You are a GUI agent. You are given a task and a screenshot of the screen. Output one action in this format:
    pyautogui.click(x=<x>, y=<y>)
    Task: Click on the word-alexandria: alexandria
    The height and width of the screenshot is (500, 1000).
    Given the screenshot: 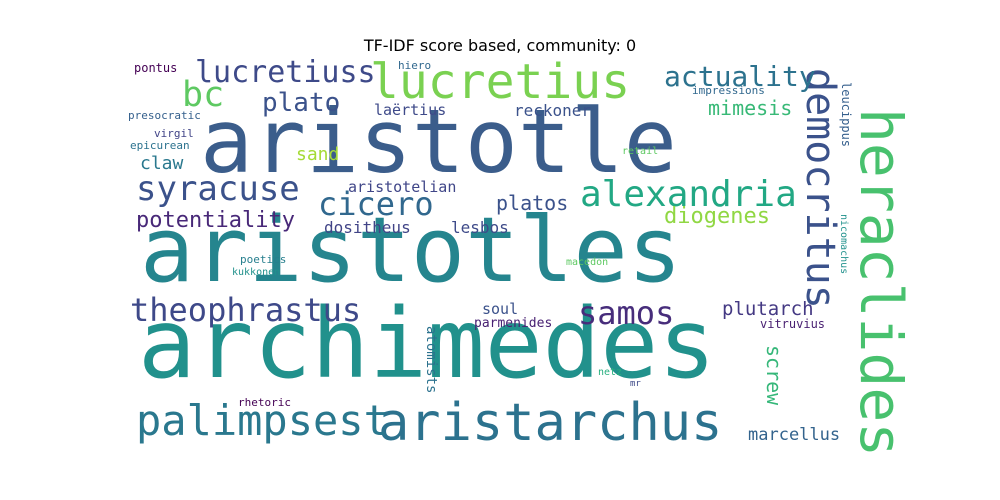 What is the action you would take?
    pyautogui.click(x=688, y=194)
    